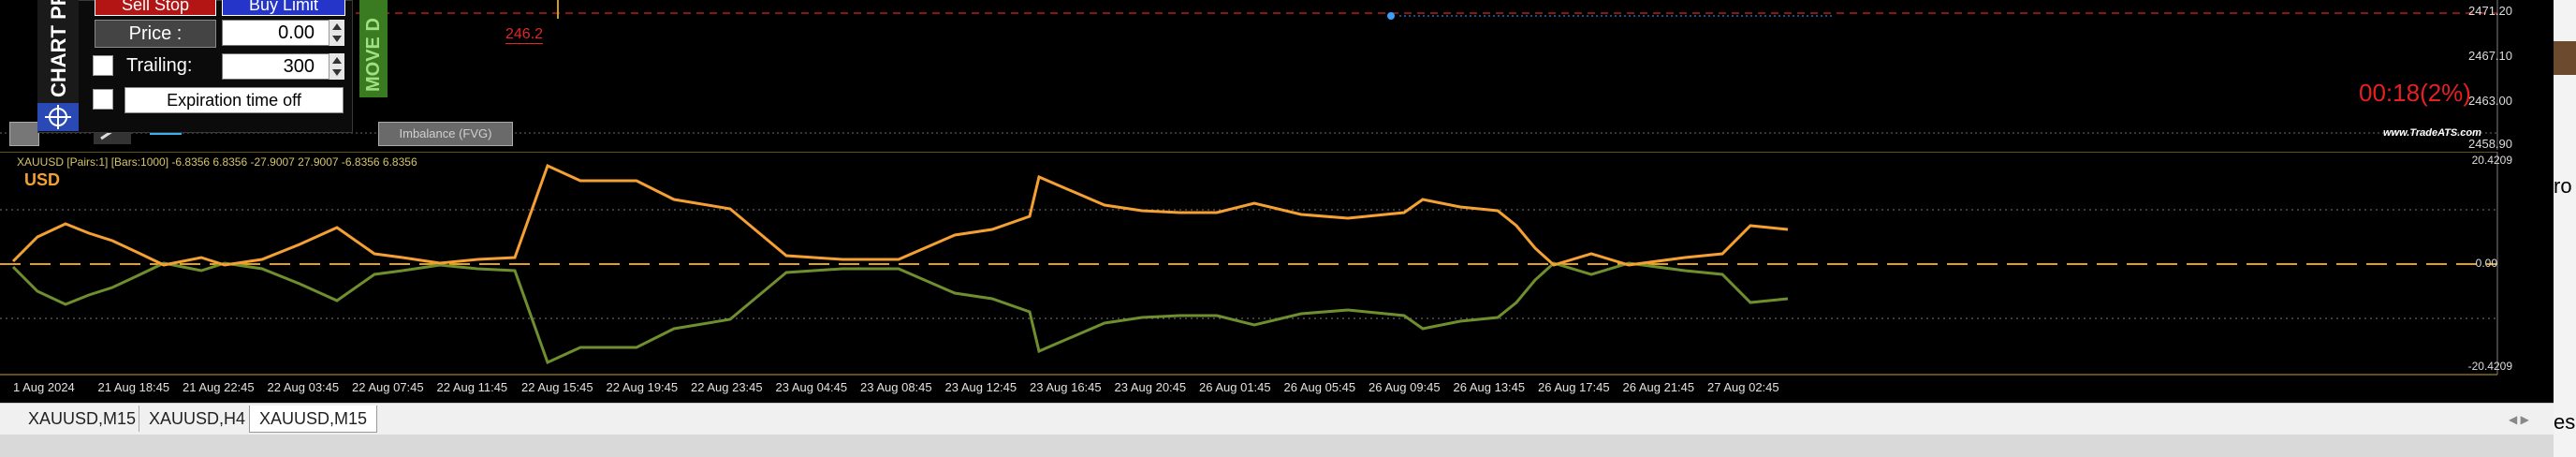 The image size is (2576, 457). I want to click on status-strip, so click(1288, 446).